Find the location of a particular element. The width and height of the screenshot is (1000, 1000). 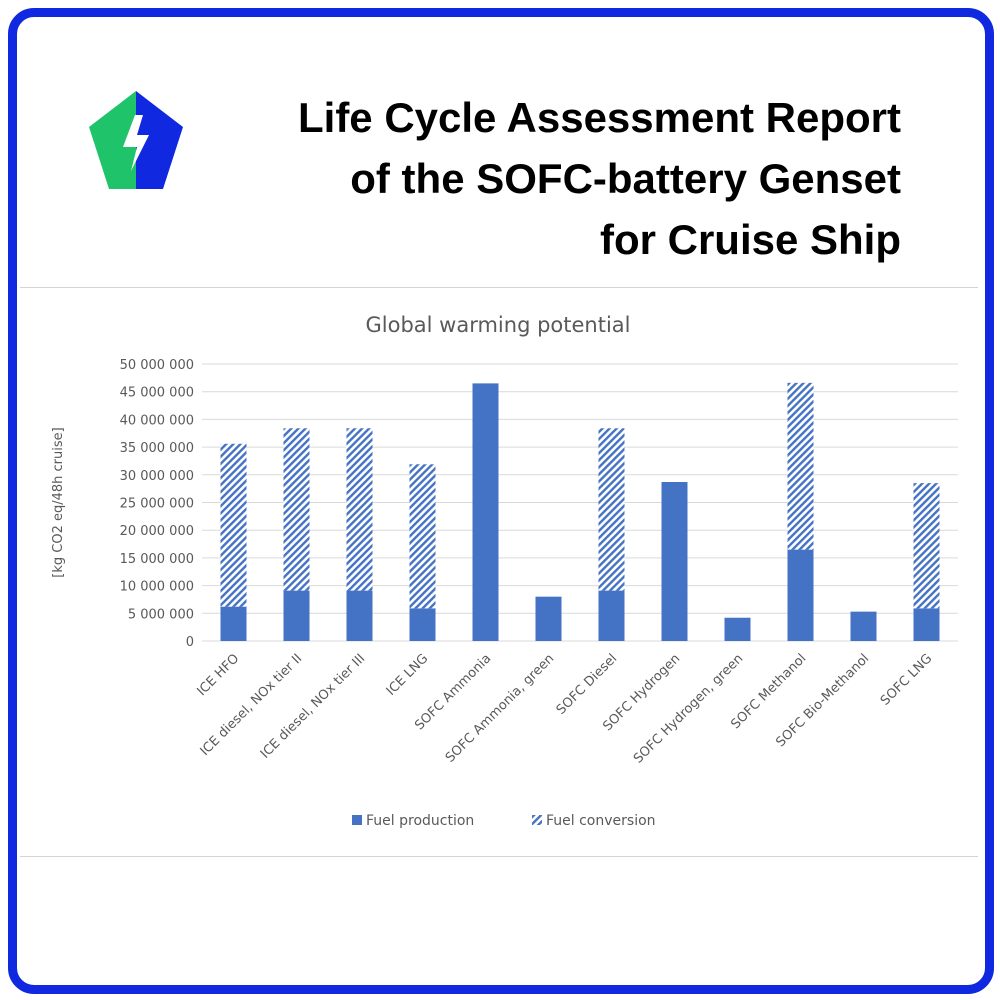

title-line-2: of the SOFC-battery Genset is located at coordinates (625, 178).